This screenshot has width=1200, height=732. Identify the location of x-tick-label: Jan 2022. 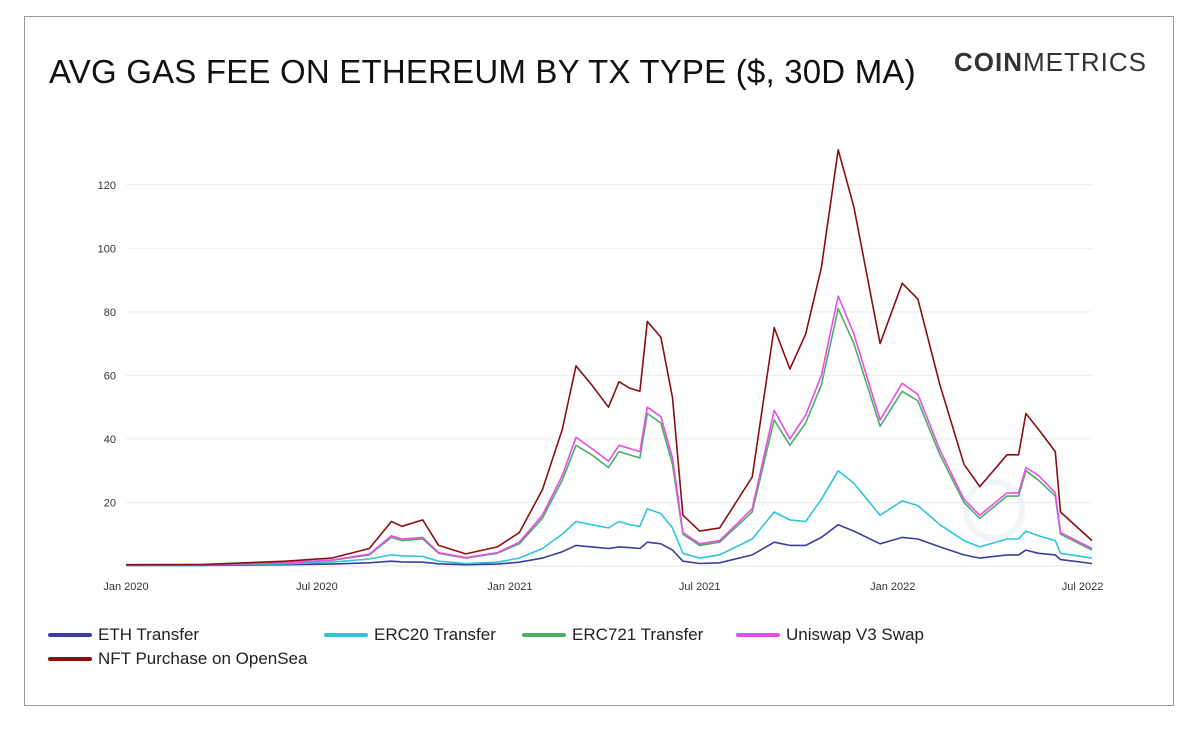
(892, 587).